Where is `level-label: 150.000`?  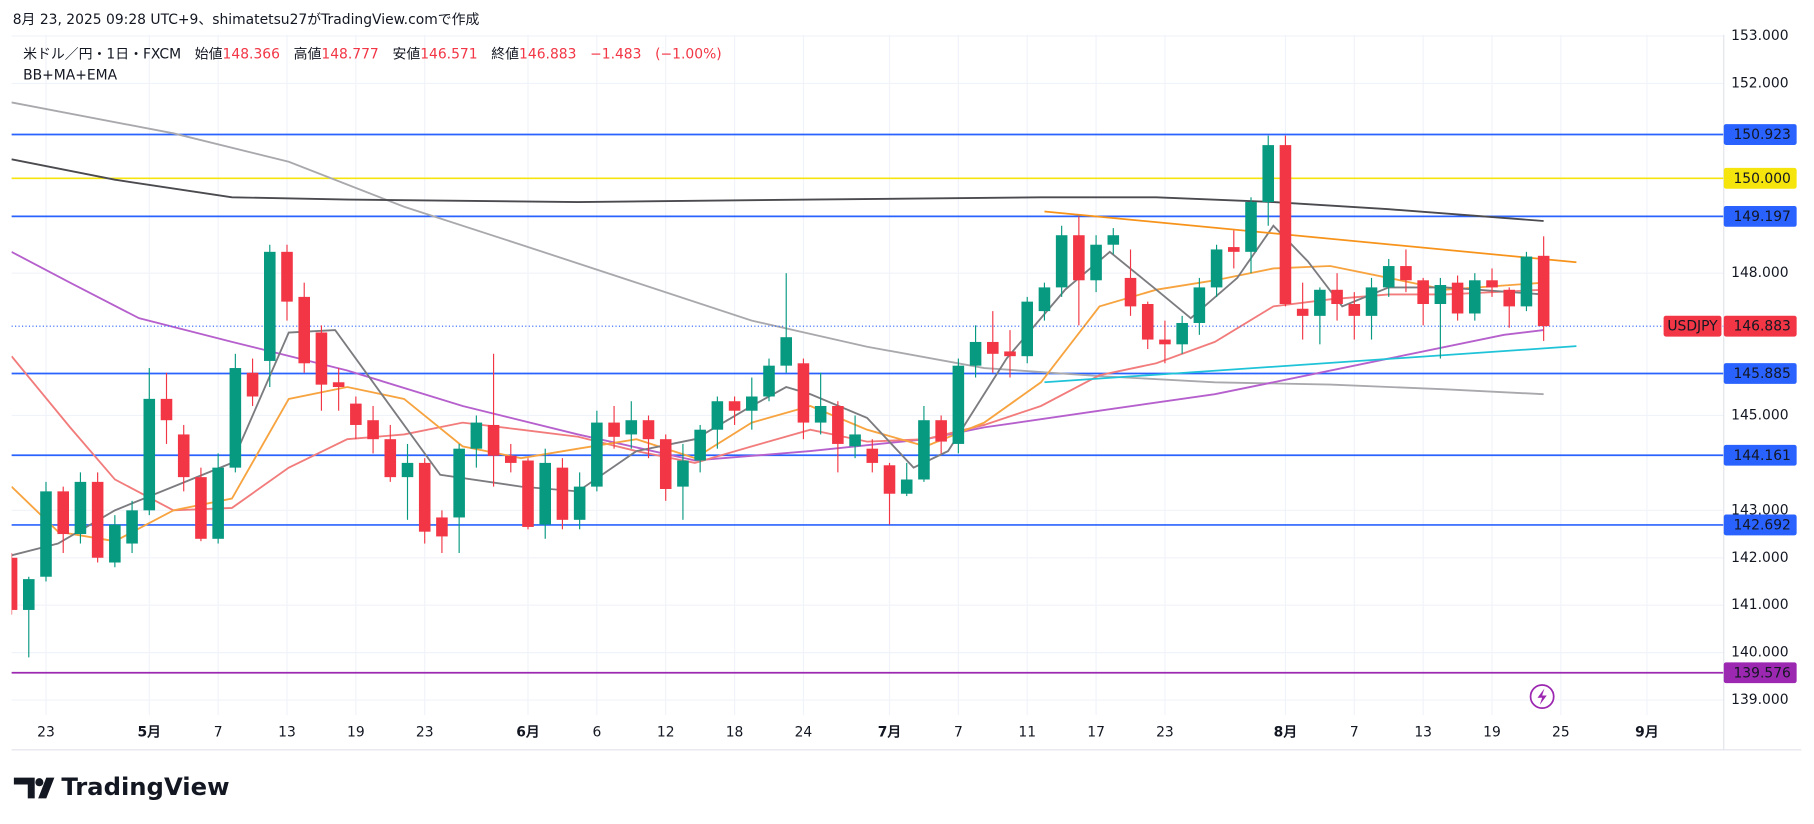 level-label: 150.000 is located at coordinates (1761, 179).